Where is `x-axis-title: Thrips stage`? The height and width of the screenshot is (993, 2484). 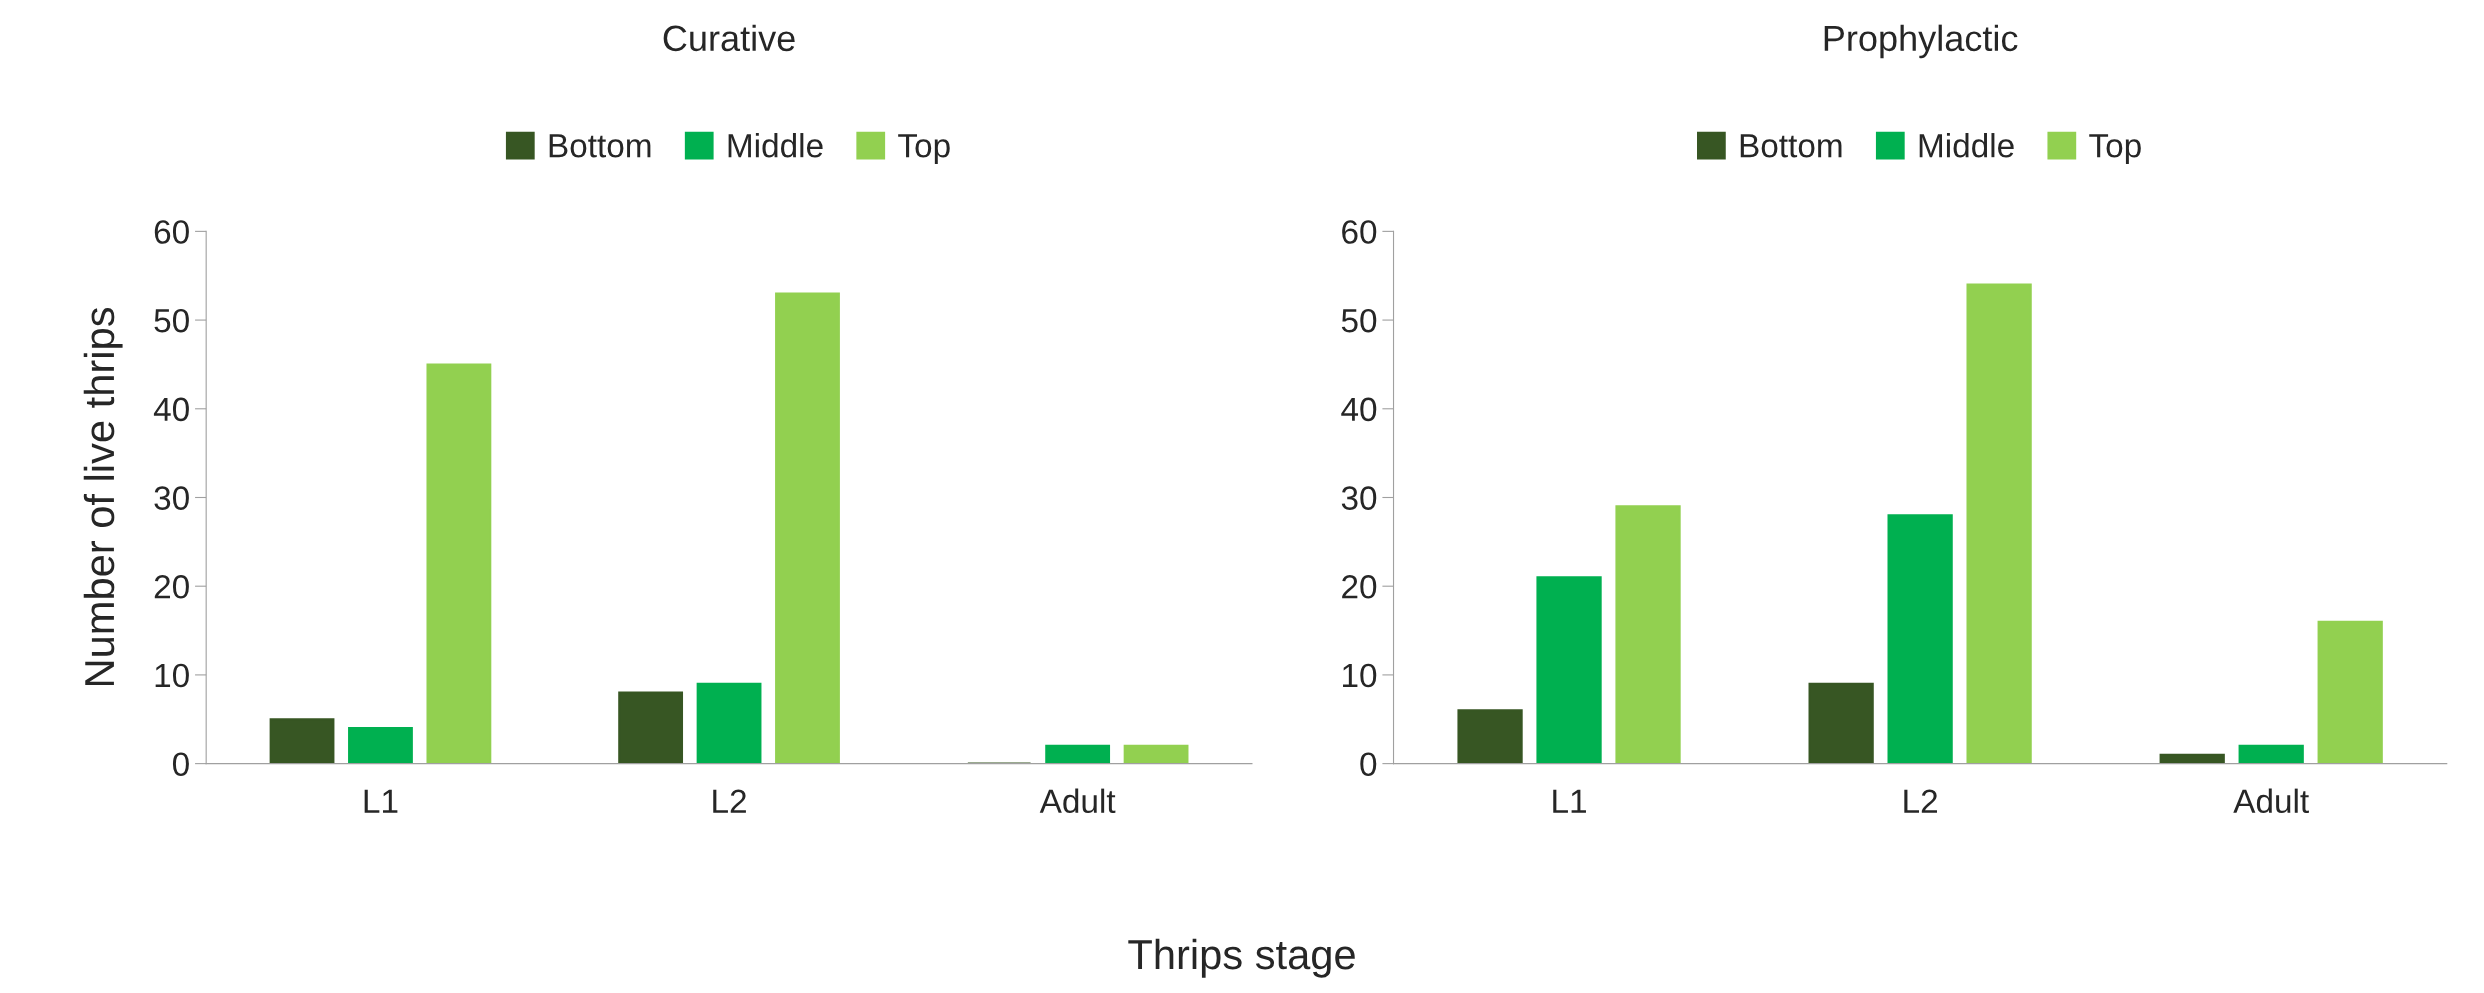 x-axis-title: Thrips stage is located at coordinates (1241, 958).